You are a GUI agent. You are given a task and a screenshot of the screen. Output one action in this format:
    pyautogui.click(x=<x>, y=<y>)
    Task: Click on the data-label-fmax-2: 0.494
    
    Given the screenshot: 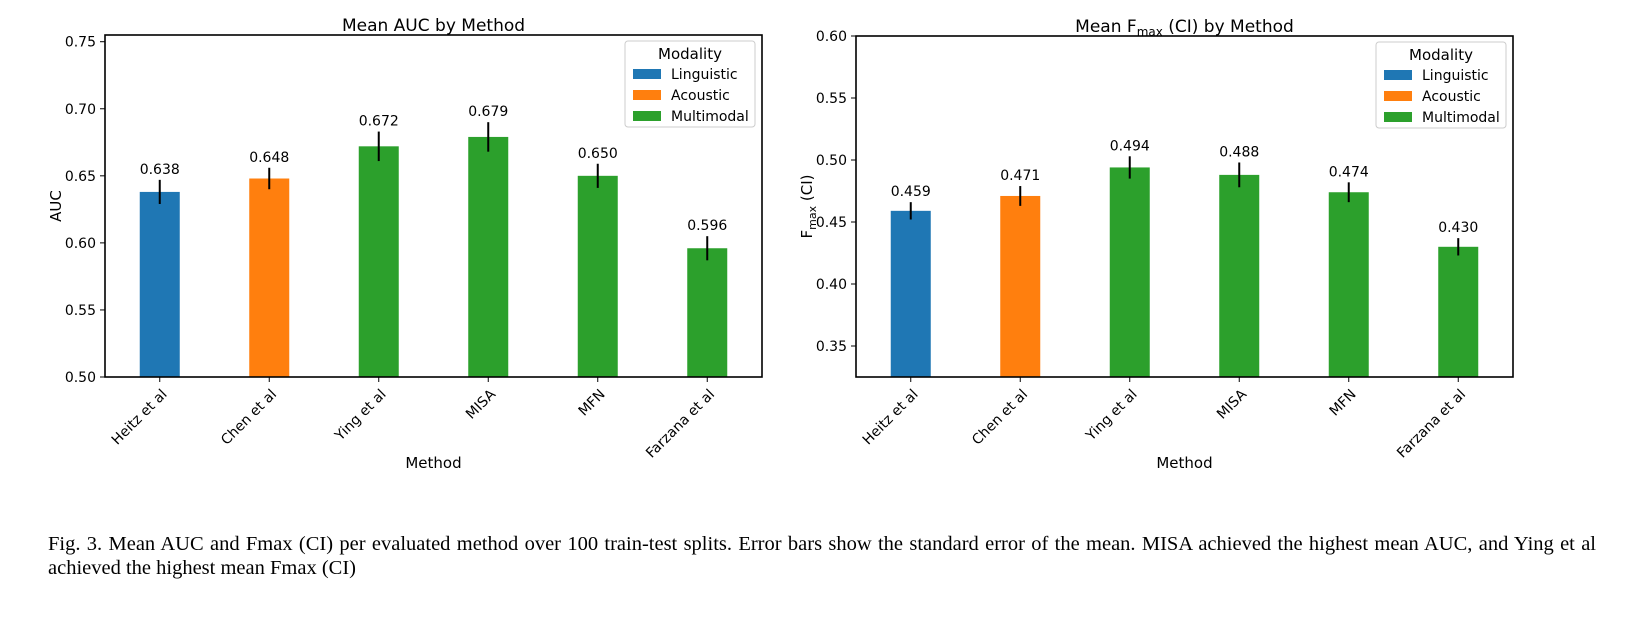 What is the action you would take?
    pyautogui.click(x=1130, y=146)
    